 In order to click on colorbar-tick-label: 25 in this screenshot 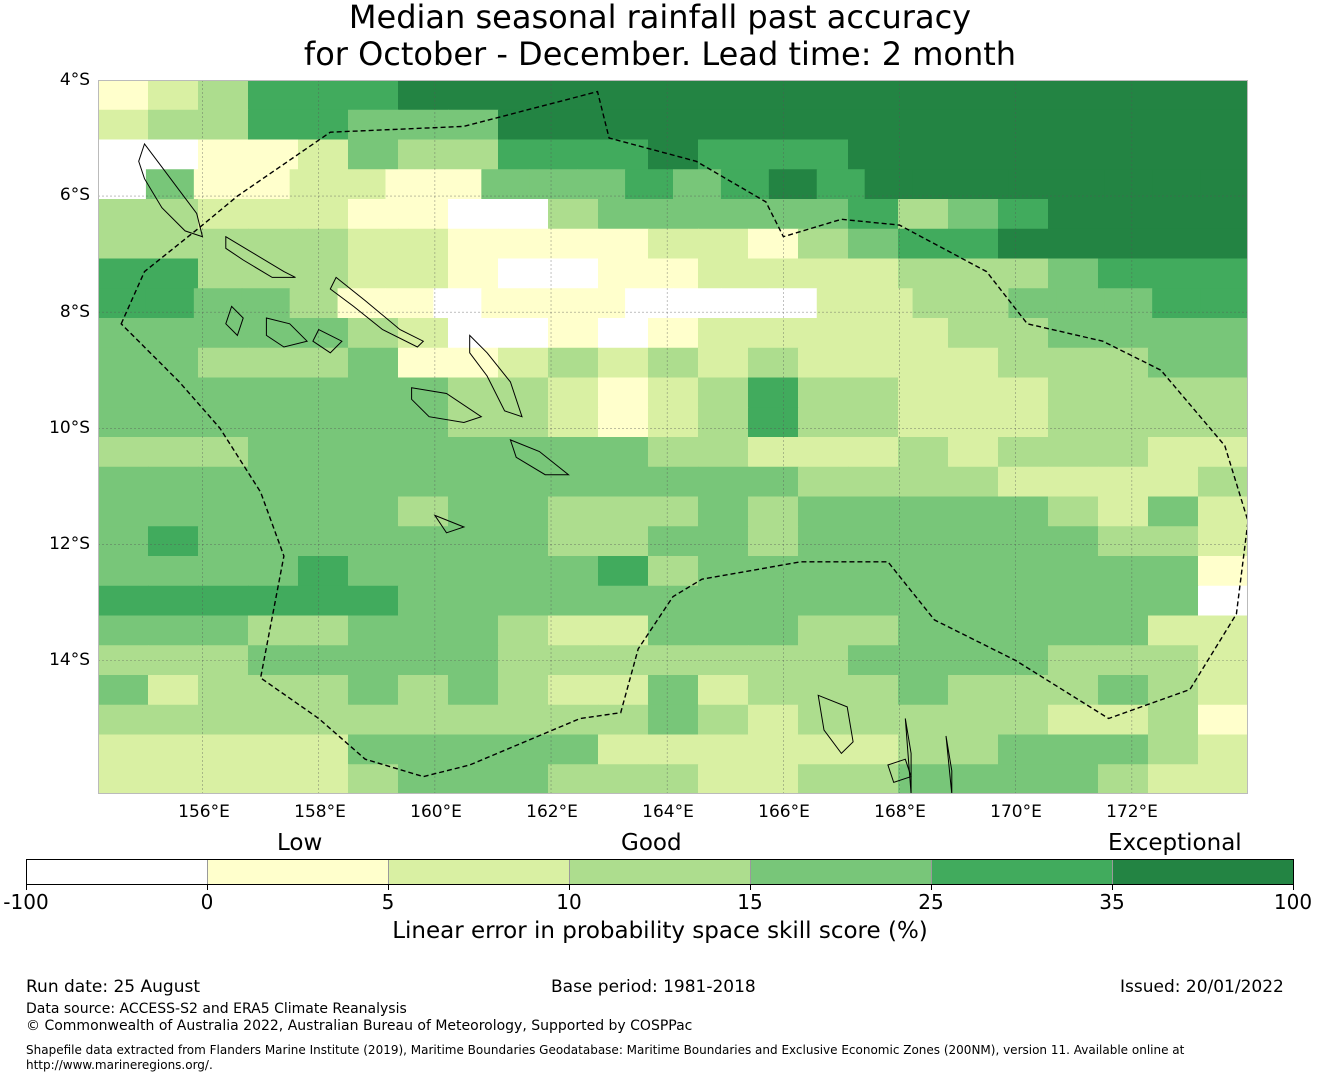, I will do `click(931, 902)`.